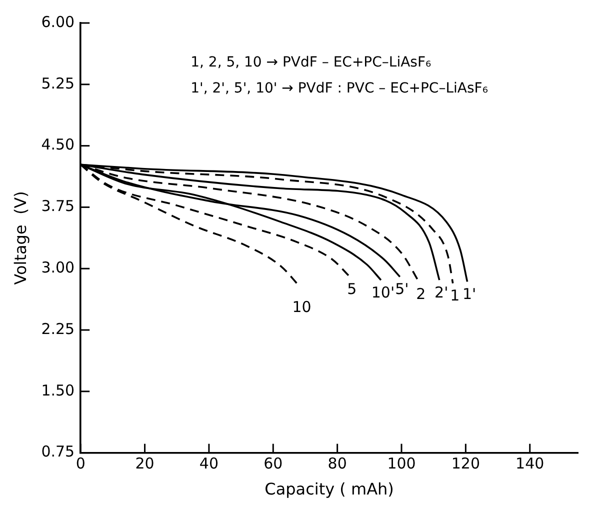 This screenshot has width=590, height=512. I want to click on y-tick-label: 0.75, so click(58, 451).